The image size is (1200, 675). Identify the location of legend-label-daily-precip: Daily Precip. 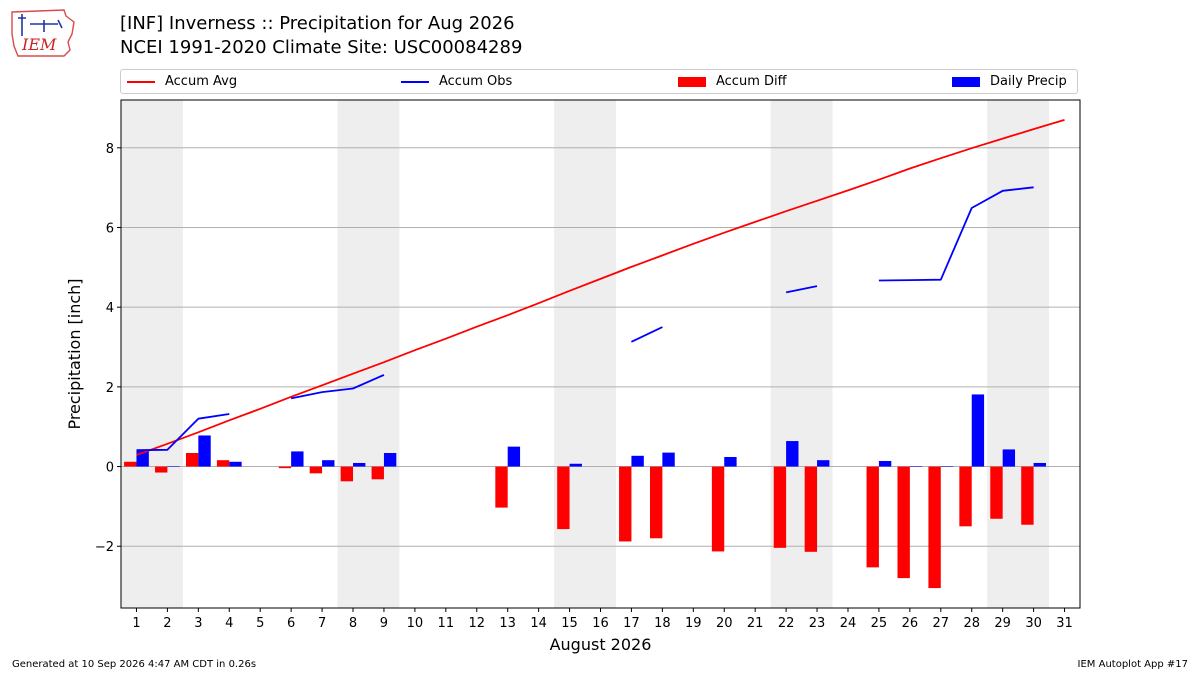
(1028, 81).